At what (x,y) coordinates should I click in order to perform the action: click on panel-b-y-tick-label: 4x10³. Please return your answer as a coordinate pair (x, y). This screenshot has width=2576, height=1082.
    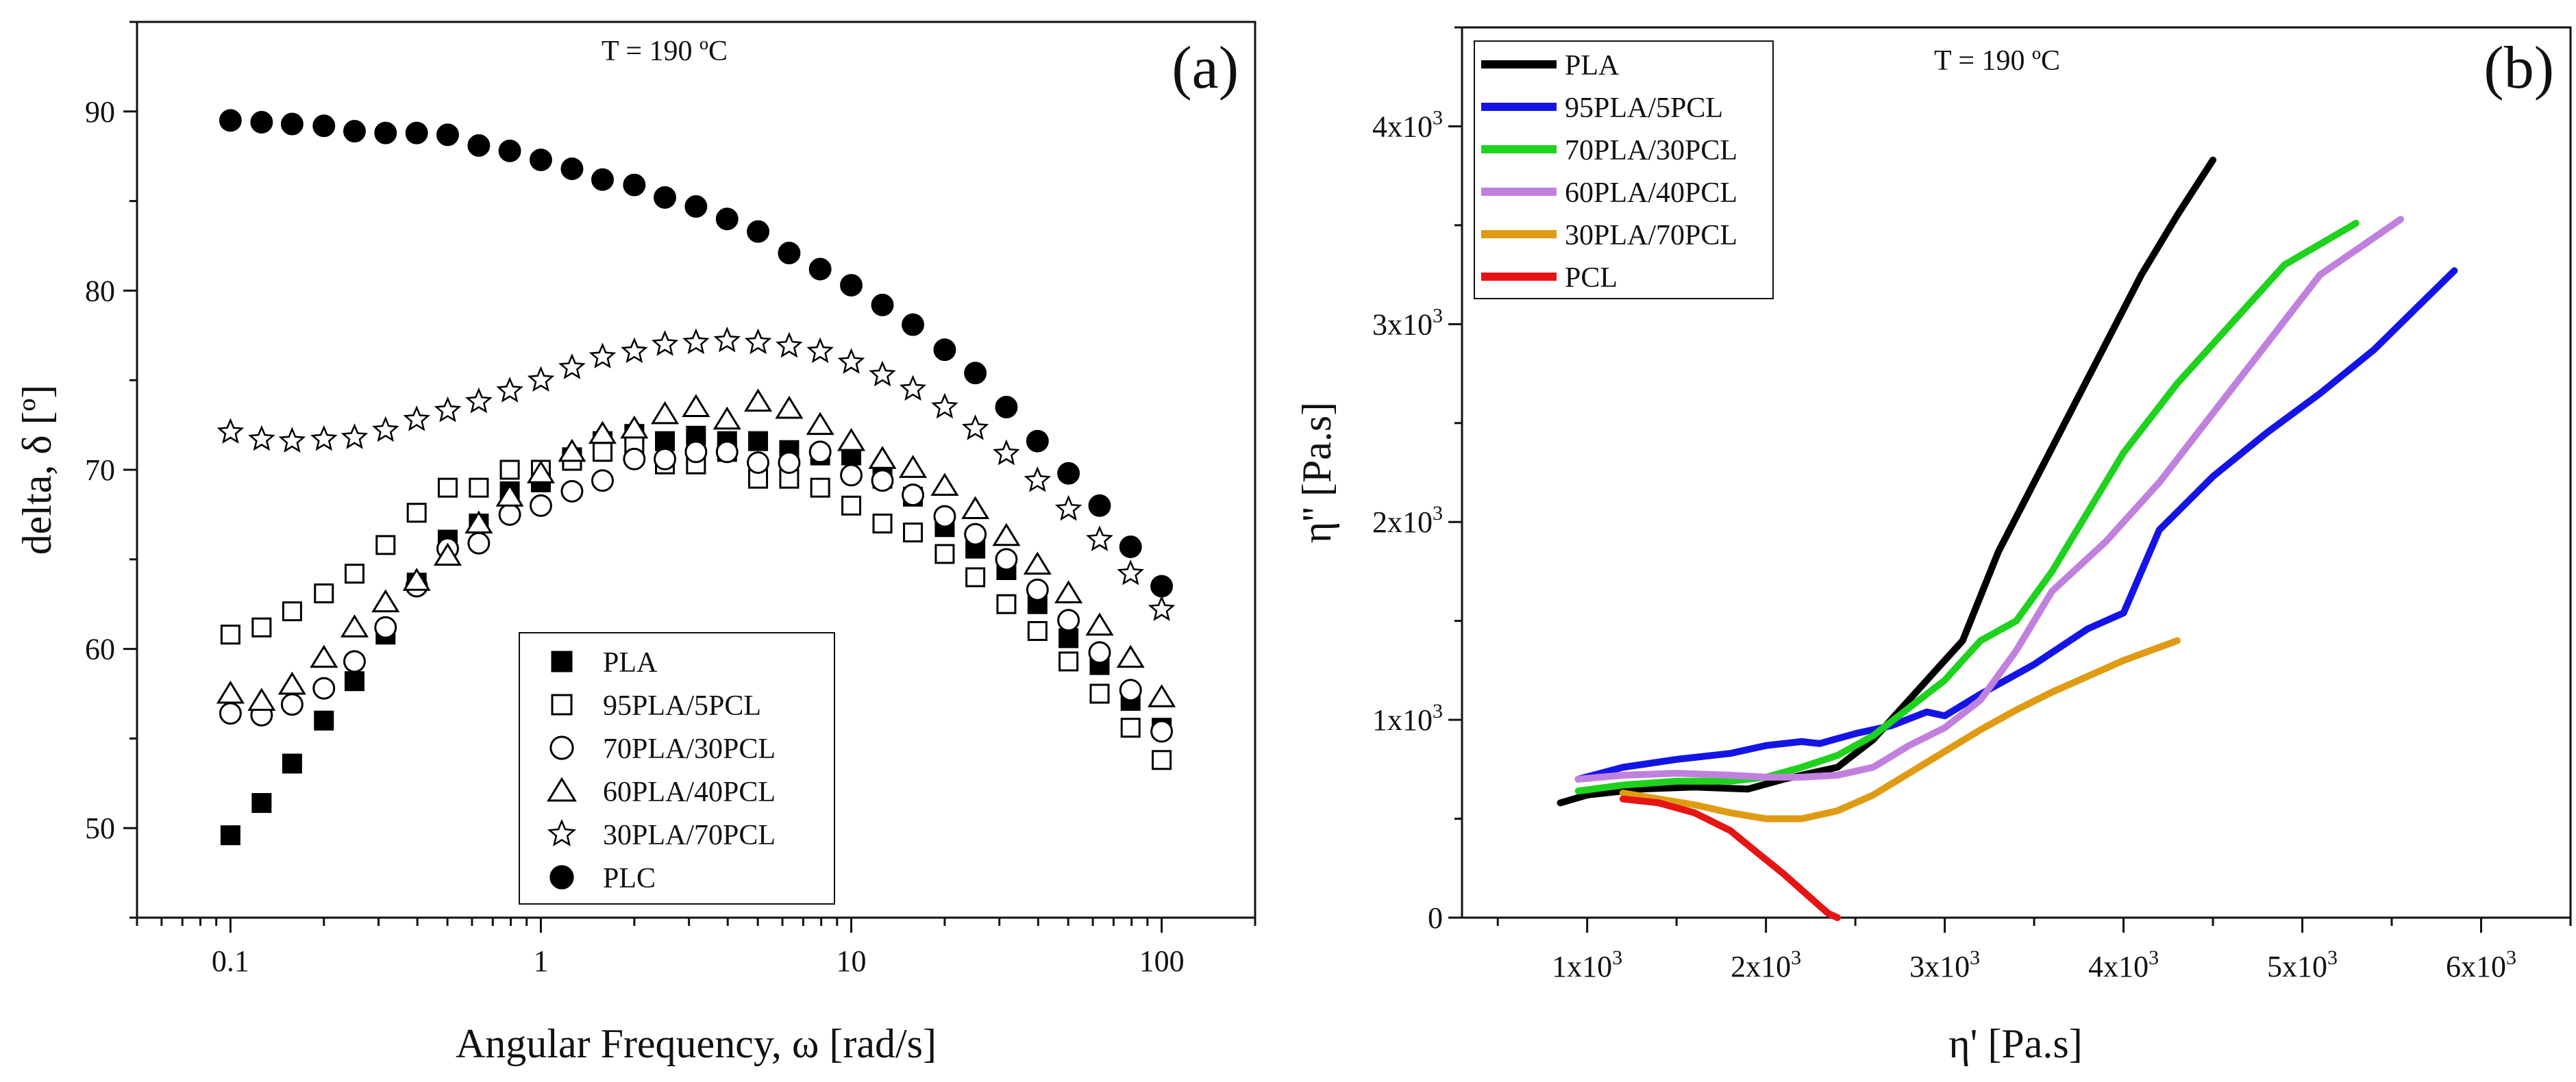
    Looking at the image, I should click on (1407, 124).